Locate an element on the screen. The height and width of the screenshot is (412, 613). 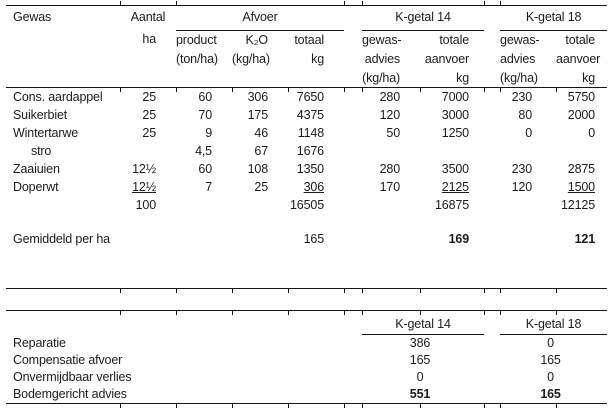
advice-table-row: Reparatie 386 0 is located at coordinates (306, 344).